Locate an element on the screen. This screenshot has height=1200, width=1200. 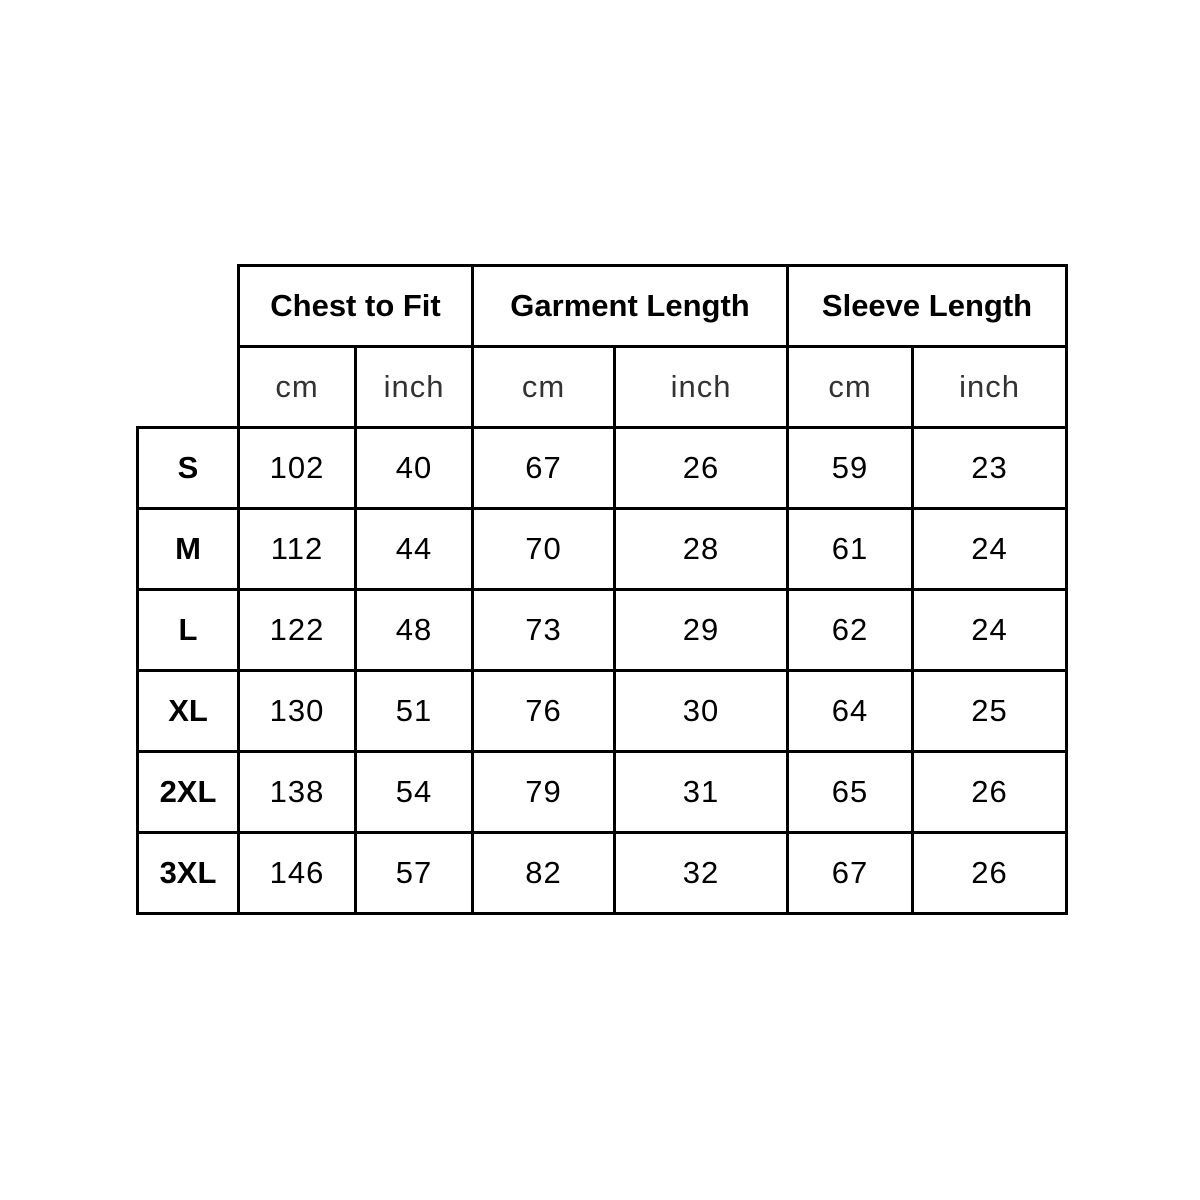
measurement-cell: 64 is located at coordinates (850, 711).